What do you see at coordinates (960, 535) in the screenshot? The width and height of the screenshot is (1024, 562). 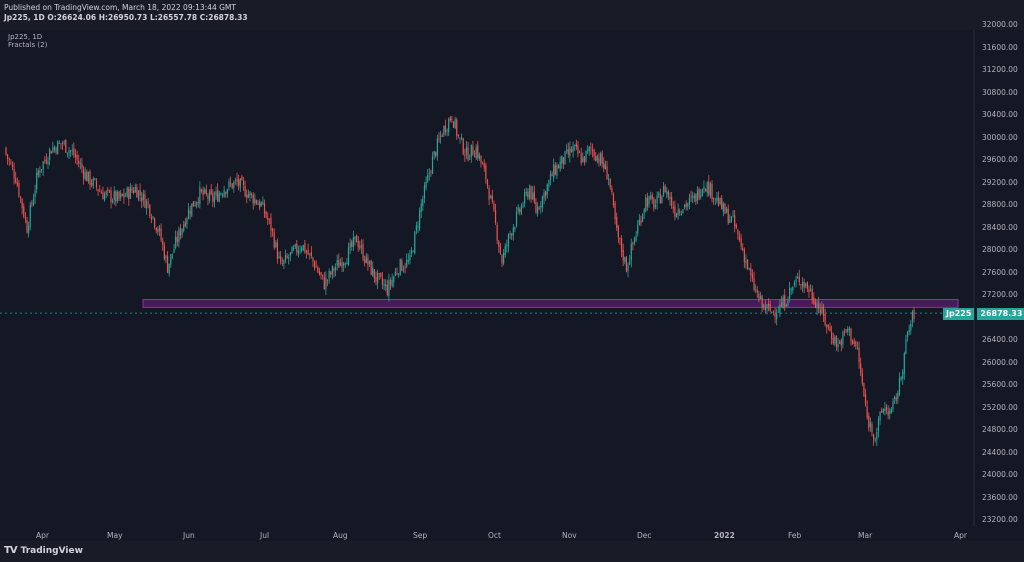 I see `x-tick-label: Apr` at bounding box center [960, 535].